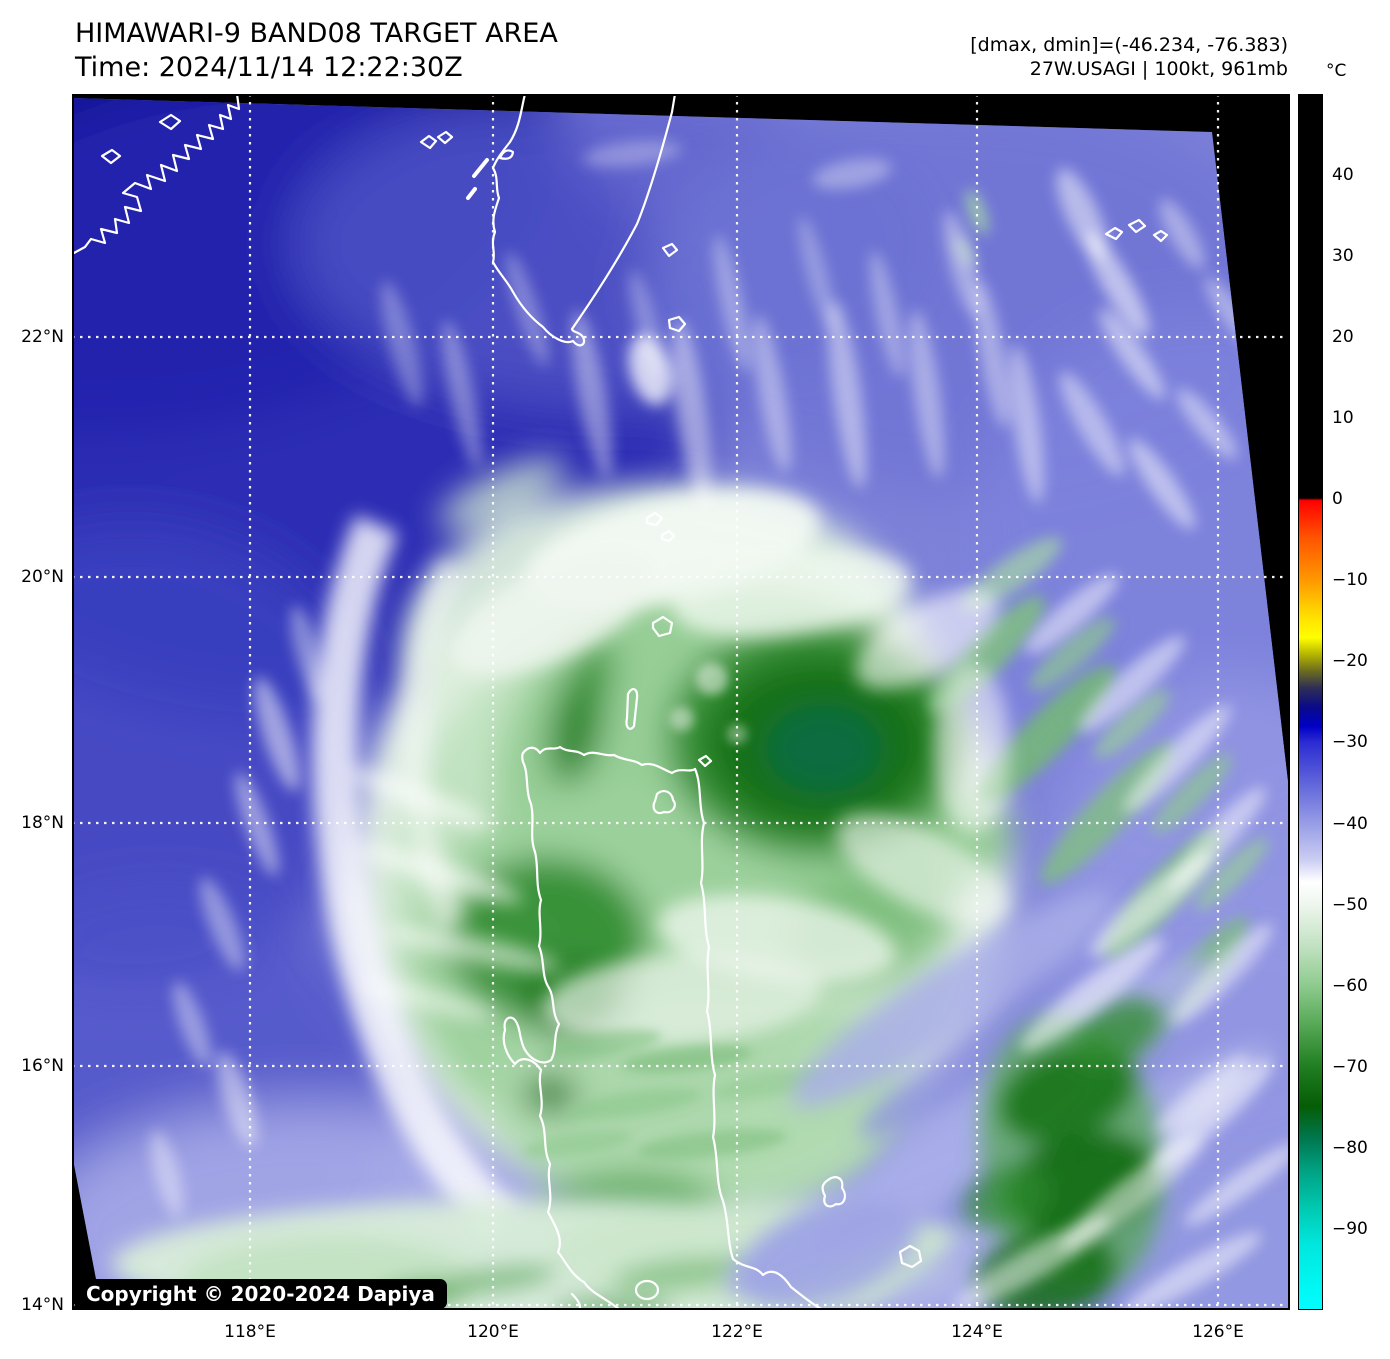  Describe the element at coordinates (1343, 256) in the screenshot. I see `colorbar-tick-label: 30` at that location.